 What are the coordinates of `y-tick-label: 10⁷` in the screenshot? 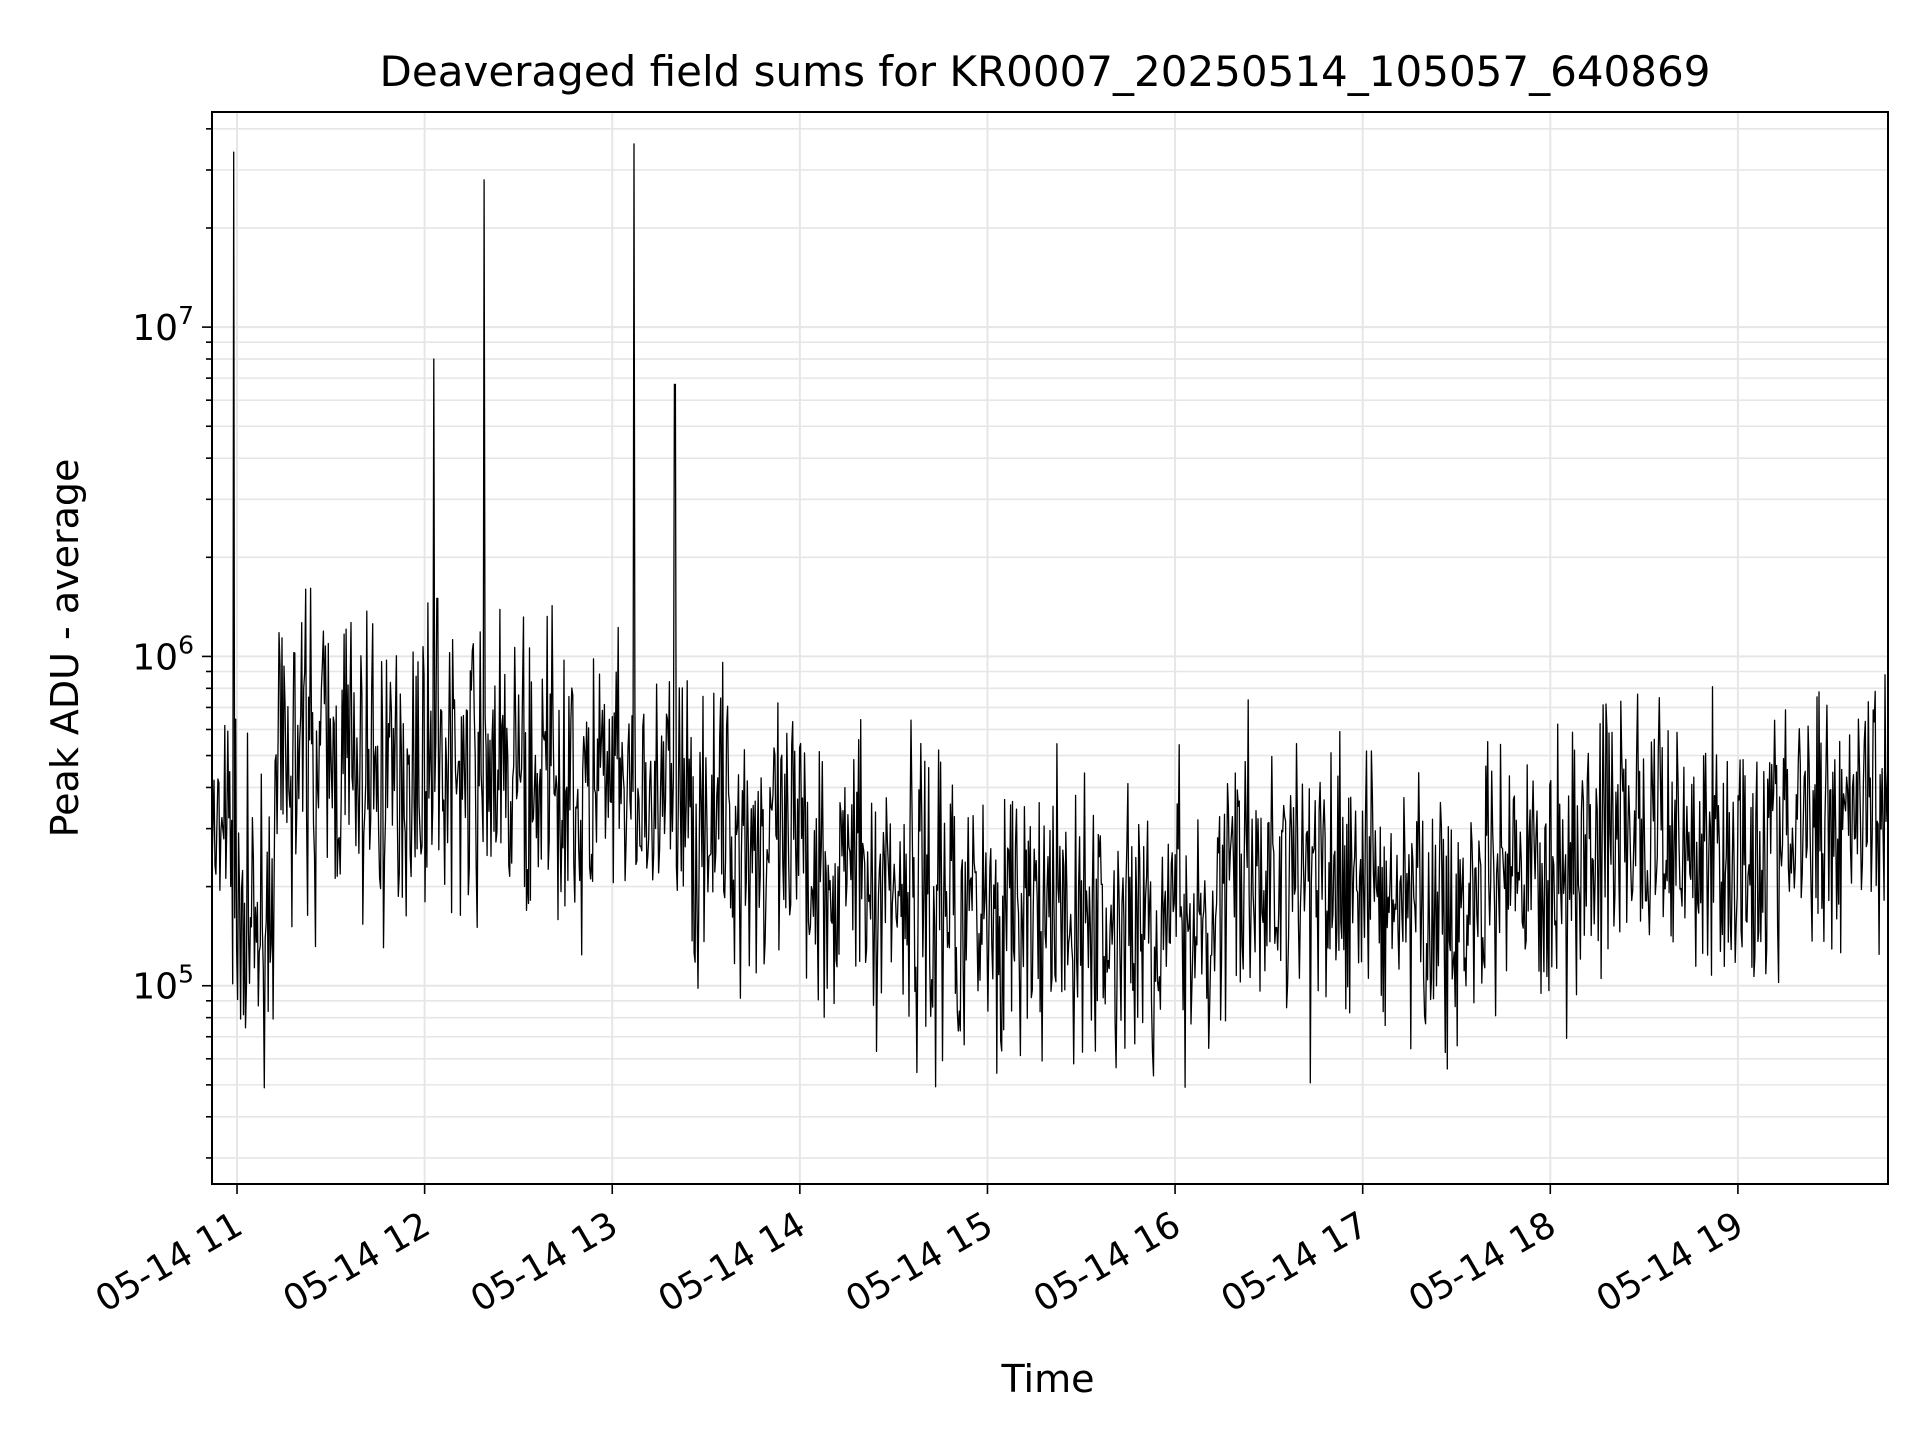 It's located at (163, 325).